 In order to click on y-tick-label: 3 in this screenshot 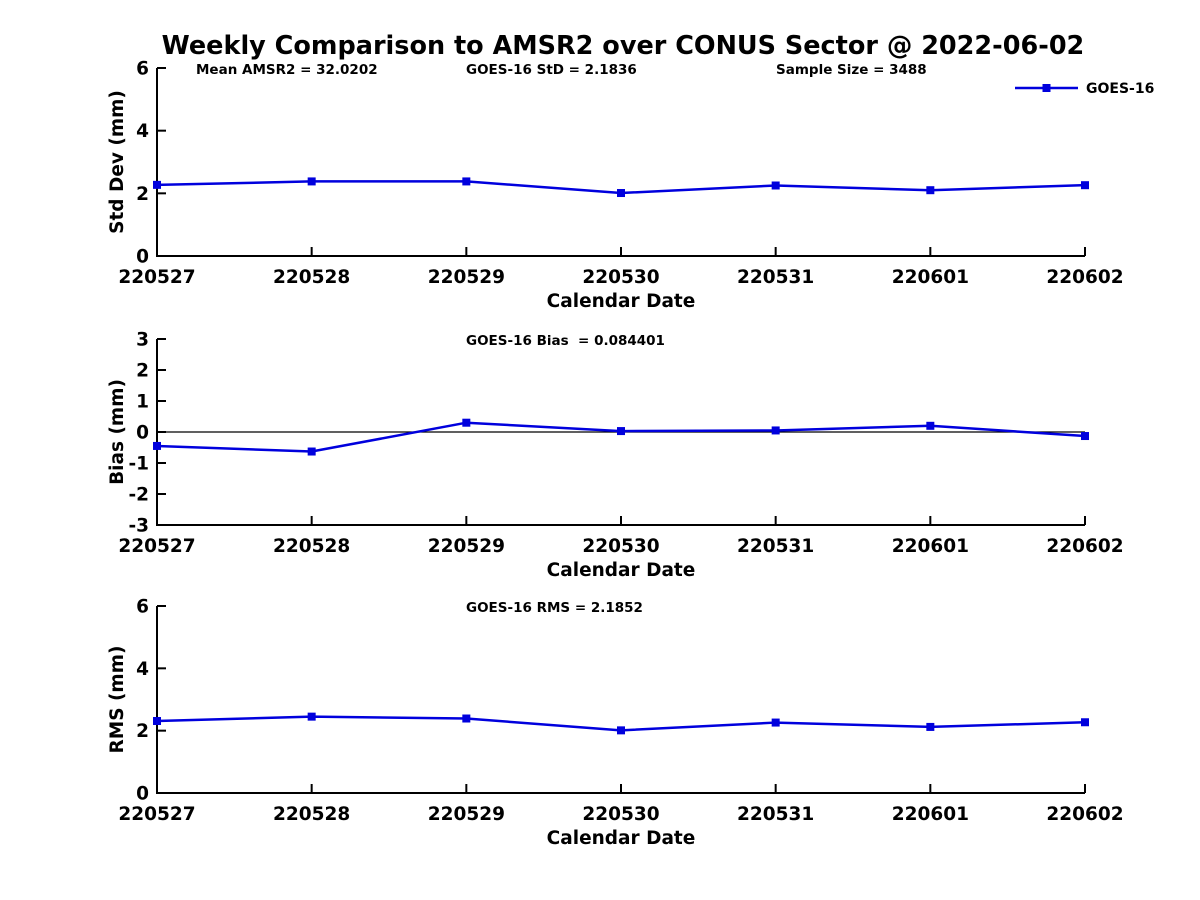, I will do `click(142, 340)`.